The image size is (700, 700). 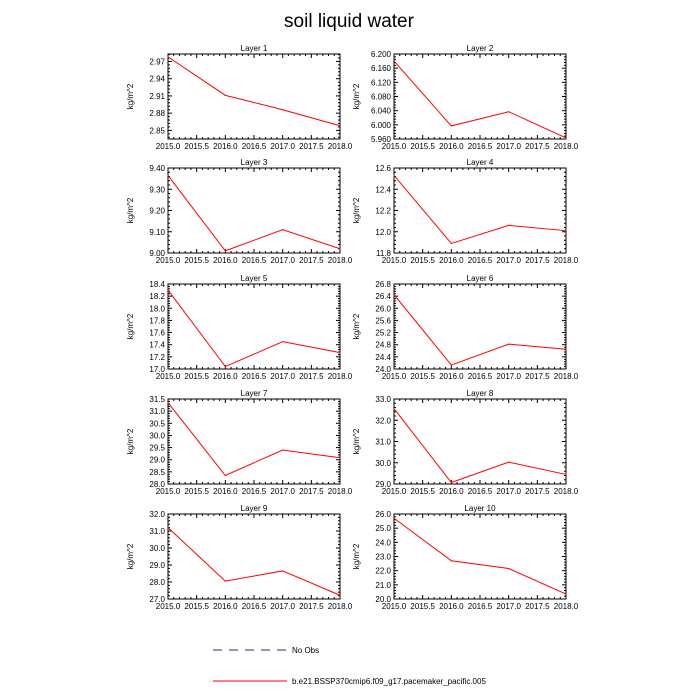 I want to click on y-tick-label: 17.0, so click(x=157, y=369).